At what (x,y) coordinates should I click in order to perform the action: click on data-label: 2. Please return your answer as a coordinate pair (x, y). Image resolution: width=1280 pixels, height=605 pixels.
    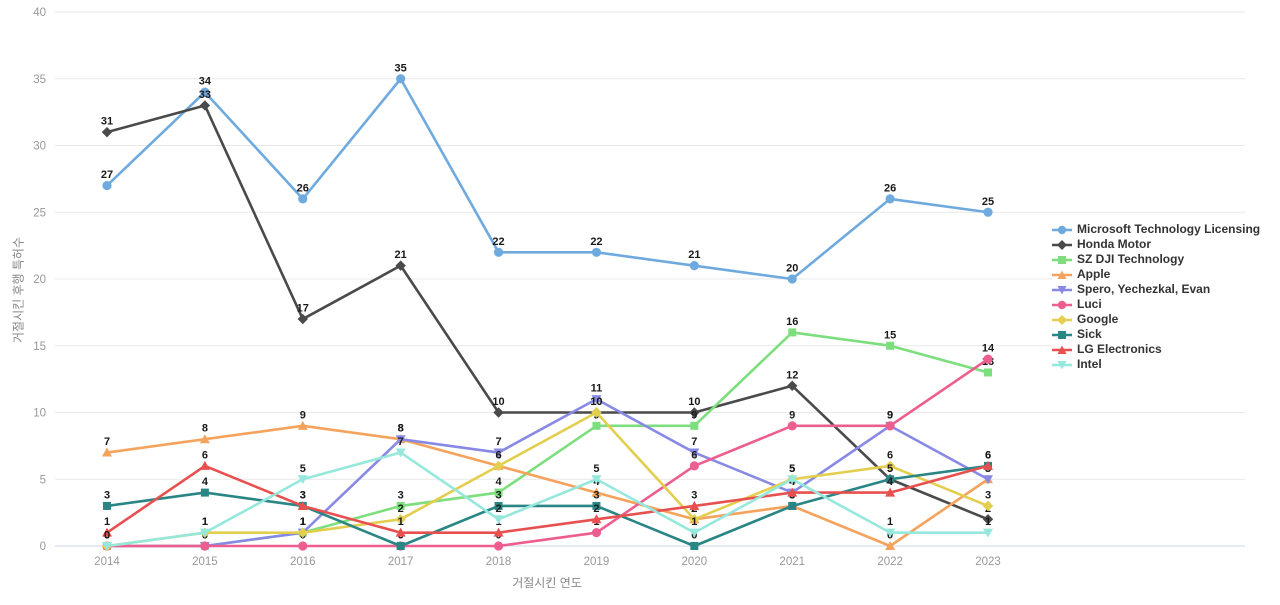
    Looking at the image, I should click on (401, 509).